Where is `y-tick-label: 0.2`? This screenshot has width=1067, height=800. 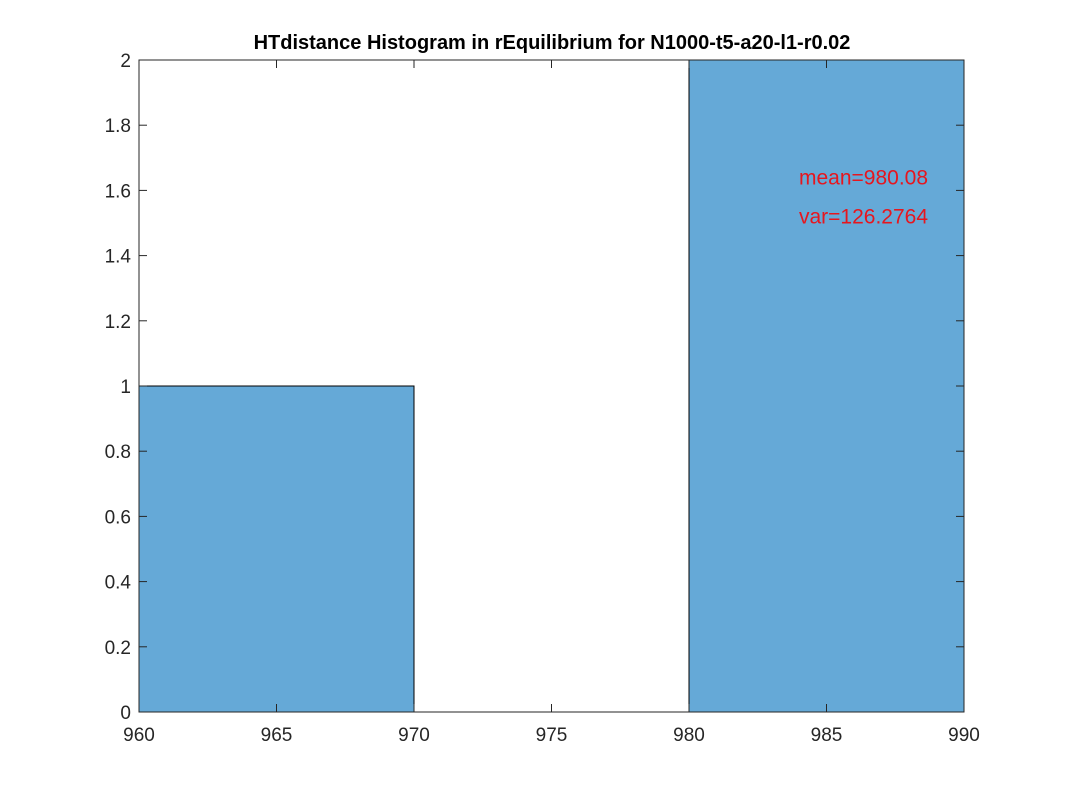
y-tick-label: 0.2 is located at coordinates (118, 648).